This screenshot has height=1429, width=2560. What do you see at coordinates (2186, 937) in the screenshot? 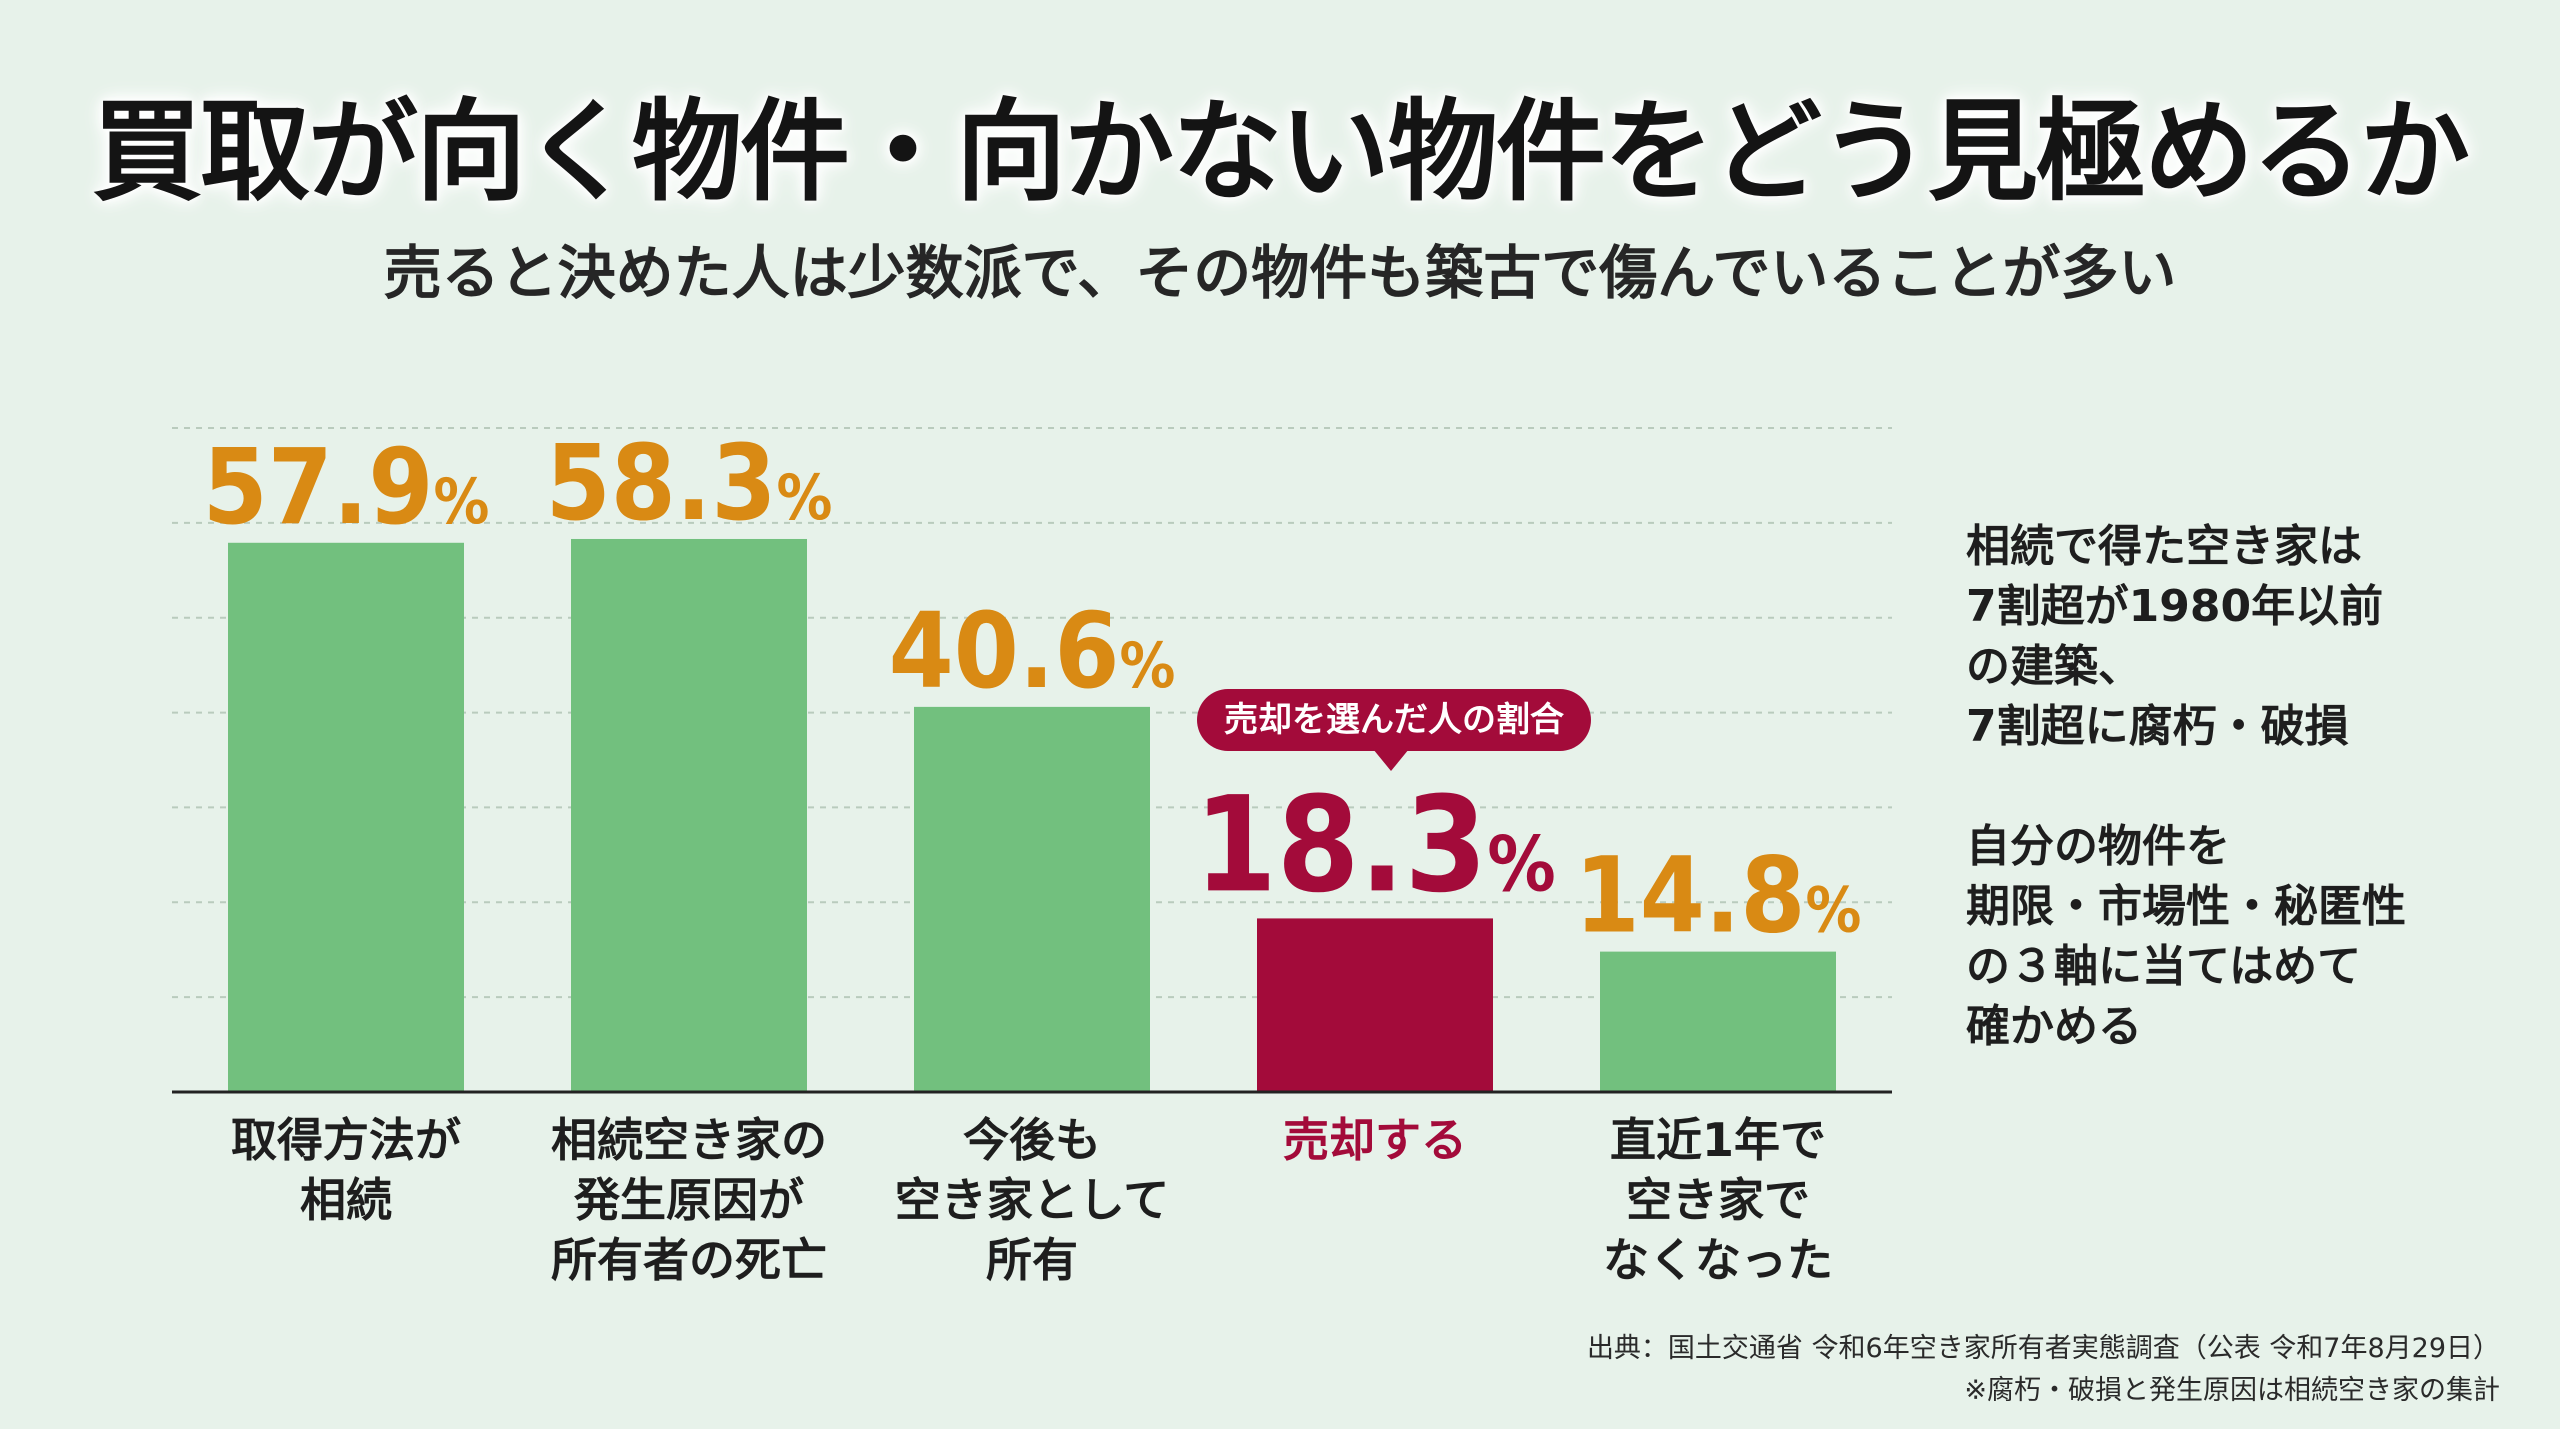
I see `side-note-2: 自分の物件を期限・市場性・秘匿性 の３軸に当てはめて 確かめる` at bounding box center [2186, 937].